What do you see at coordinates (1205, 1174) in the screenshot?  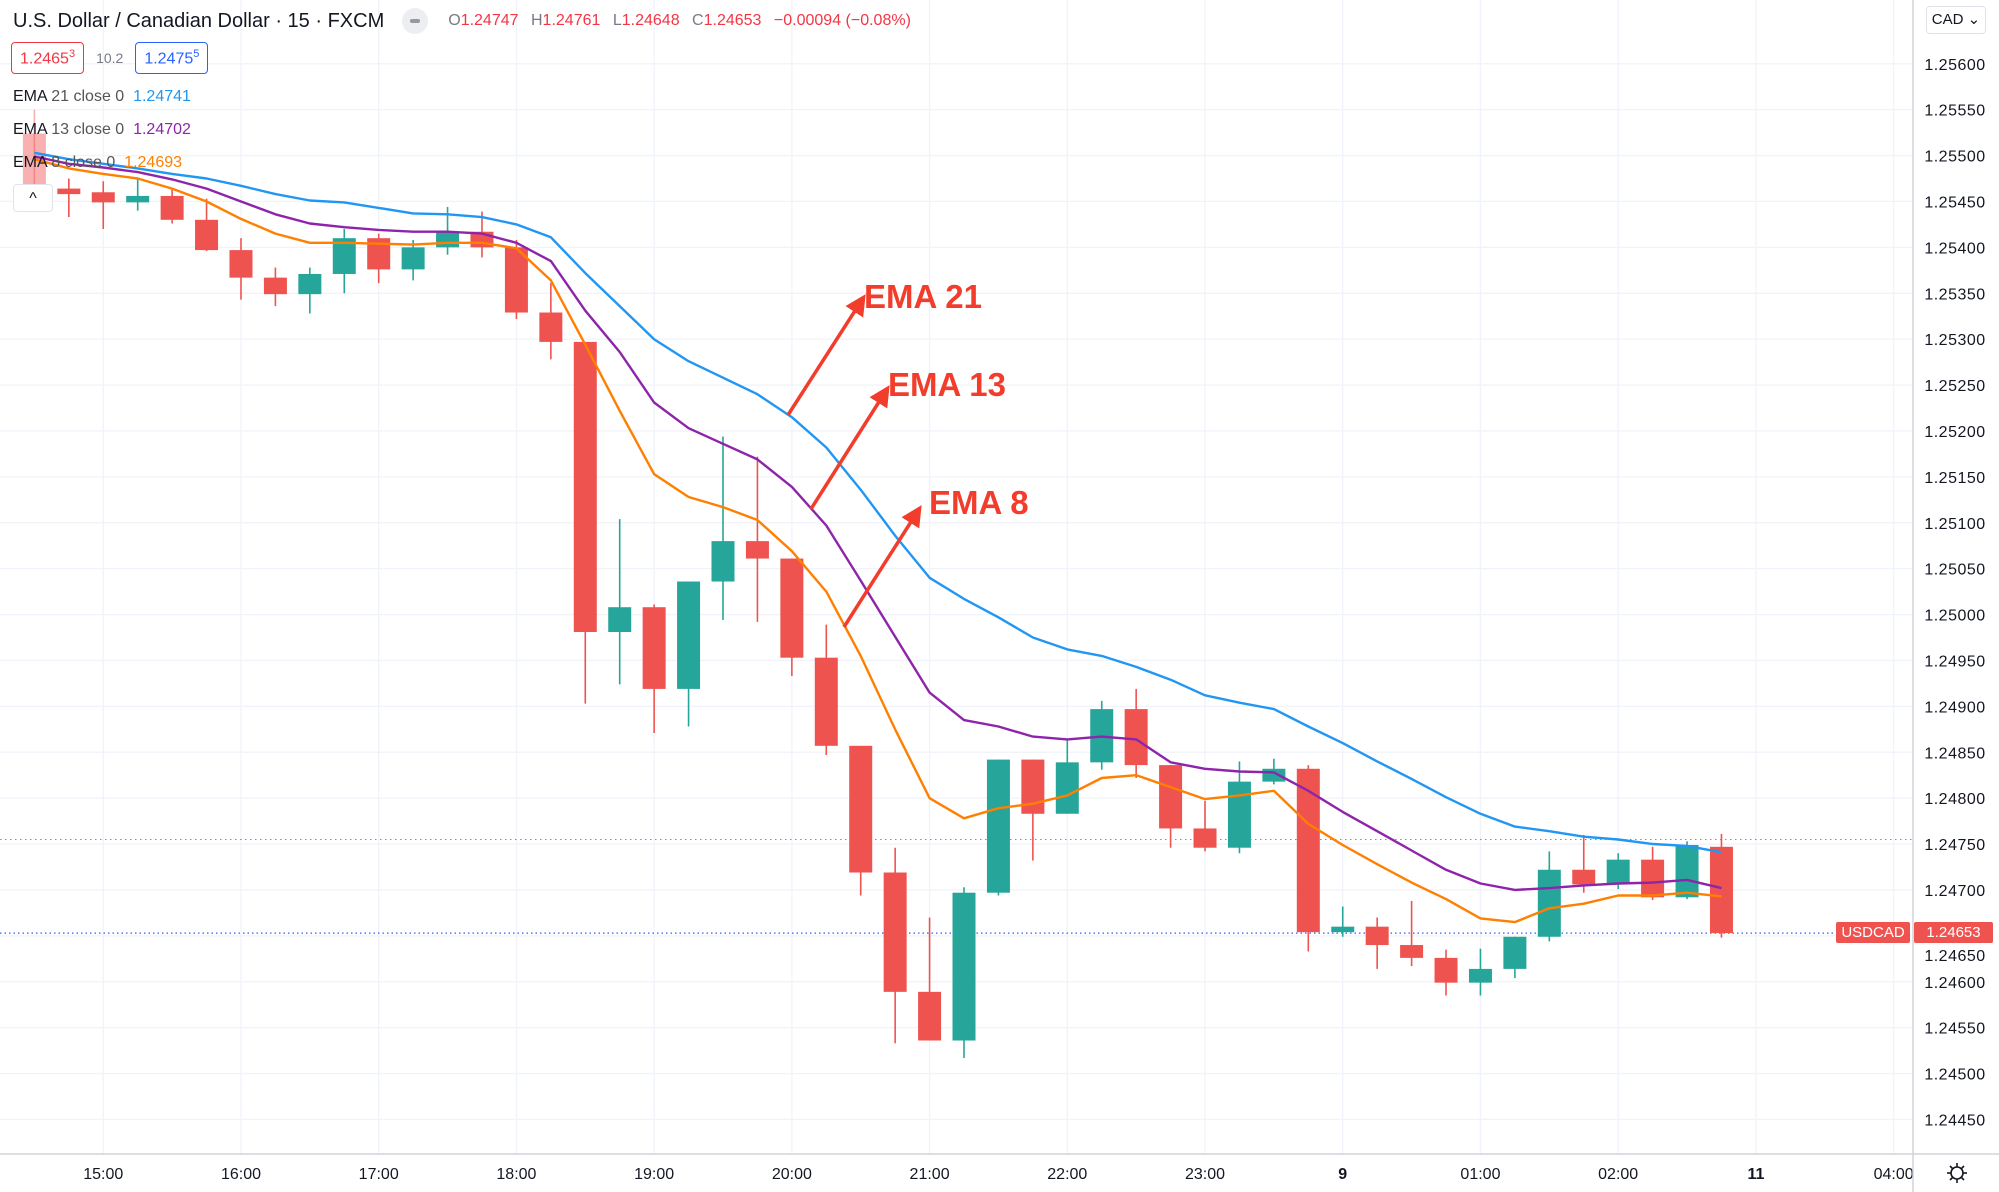 I see `x-tick-label: 23:00` at bounding box center [1205, 1174].